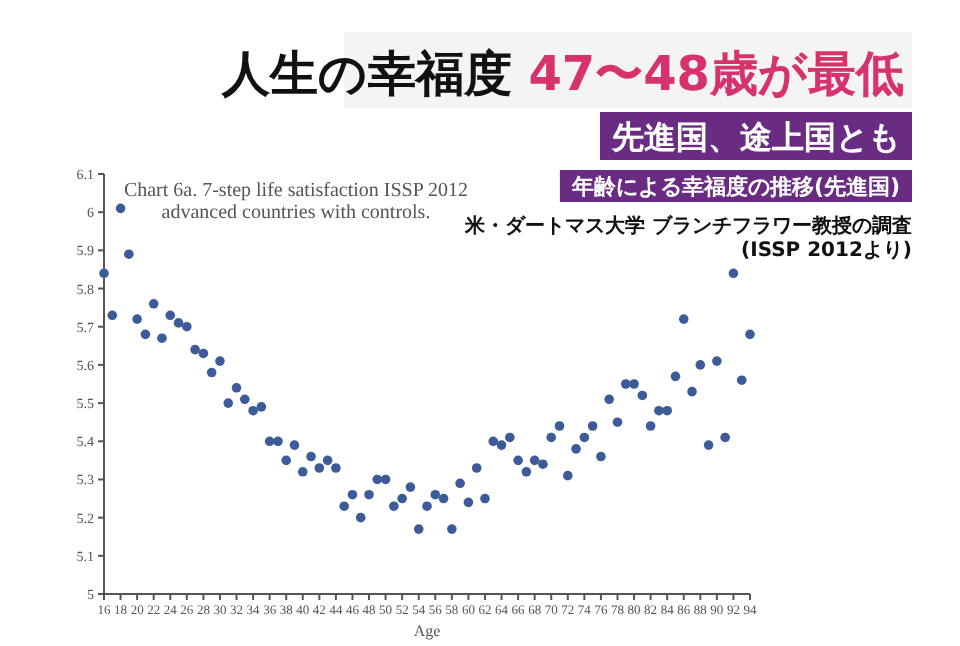 The image size is (960, 646). Describe the element at coordinates (734, 187) in the screenshot. I see `annotation: 年齢による幸福度の推移(先進国)` at that location.